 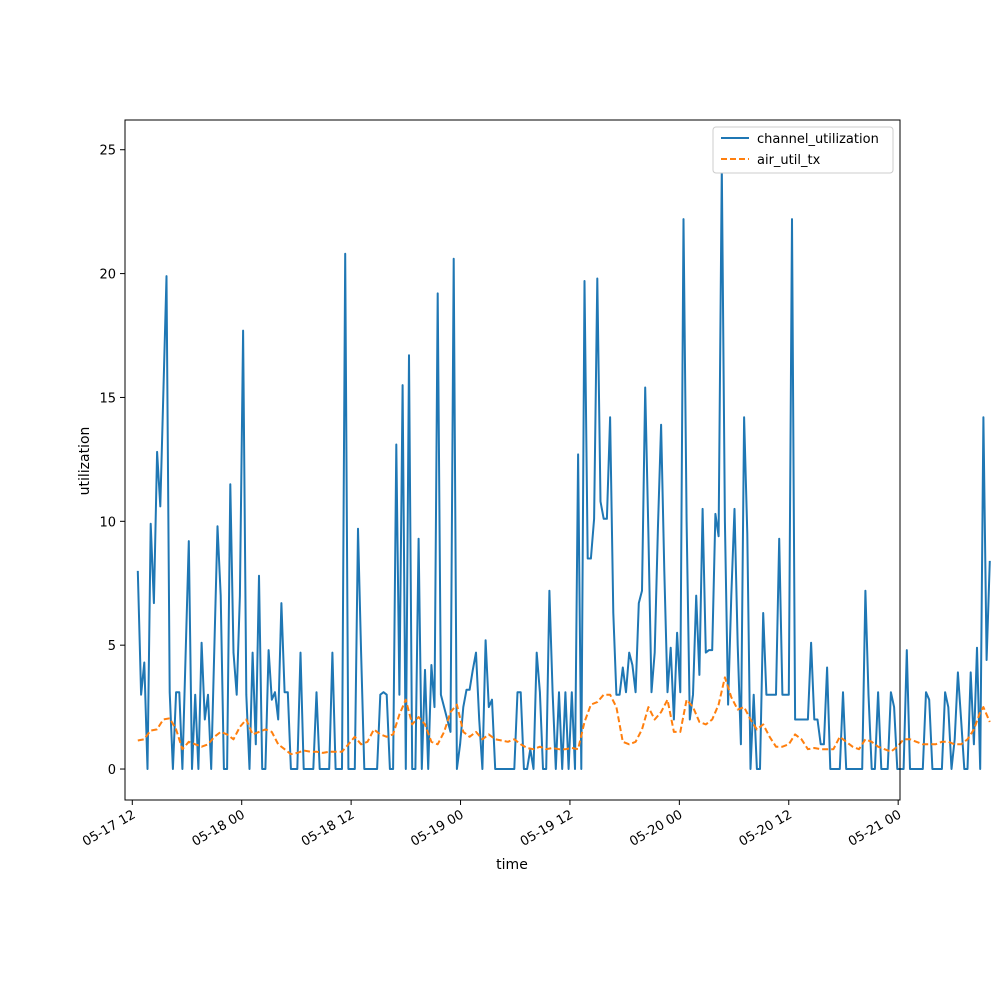 I want to click on legend: channel_utilization air_util_tx, so click(x=803, y=150).